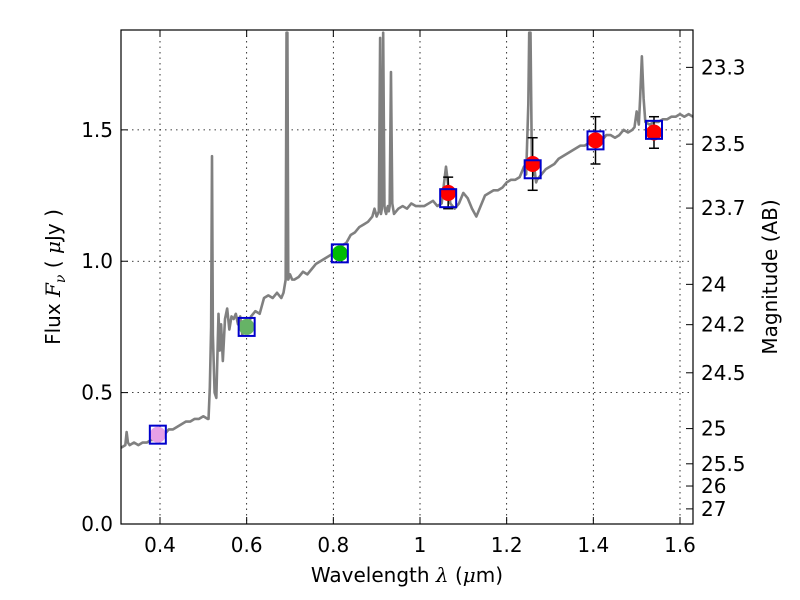 The height and width of the screenshot is (600, 800). Describe the element at coordinates (333, 545) in the screenshot. I see `x-tick-label: 0.8` at that location.